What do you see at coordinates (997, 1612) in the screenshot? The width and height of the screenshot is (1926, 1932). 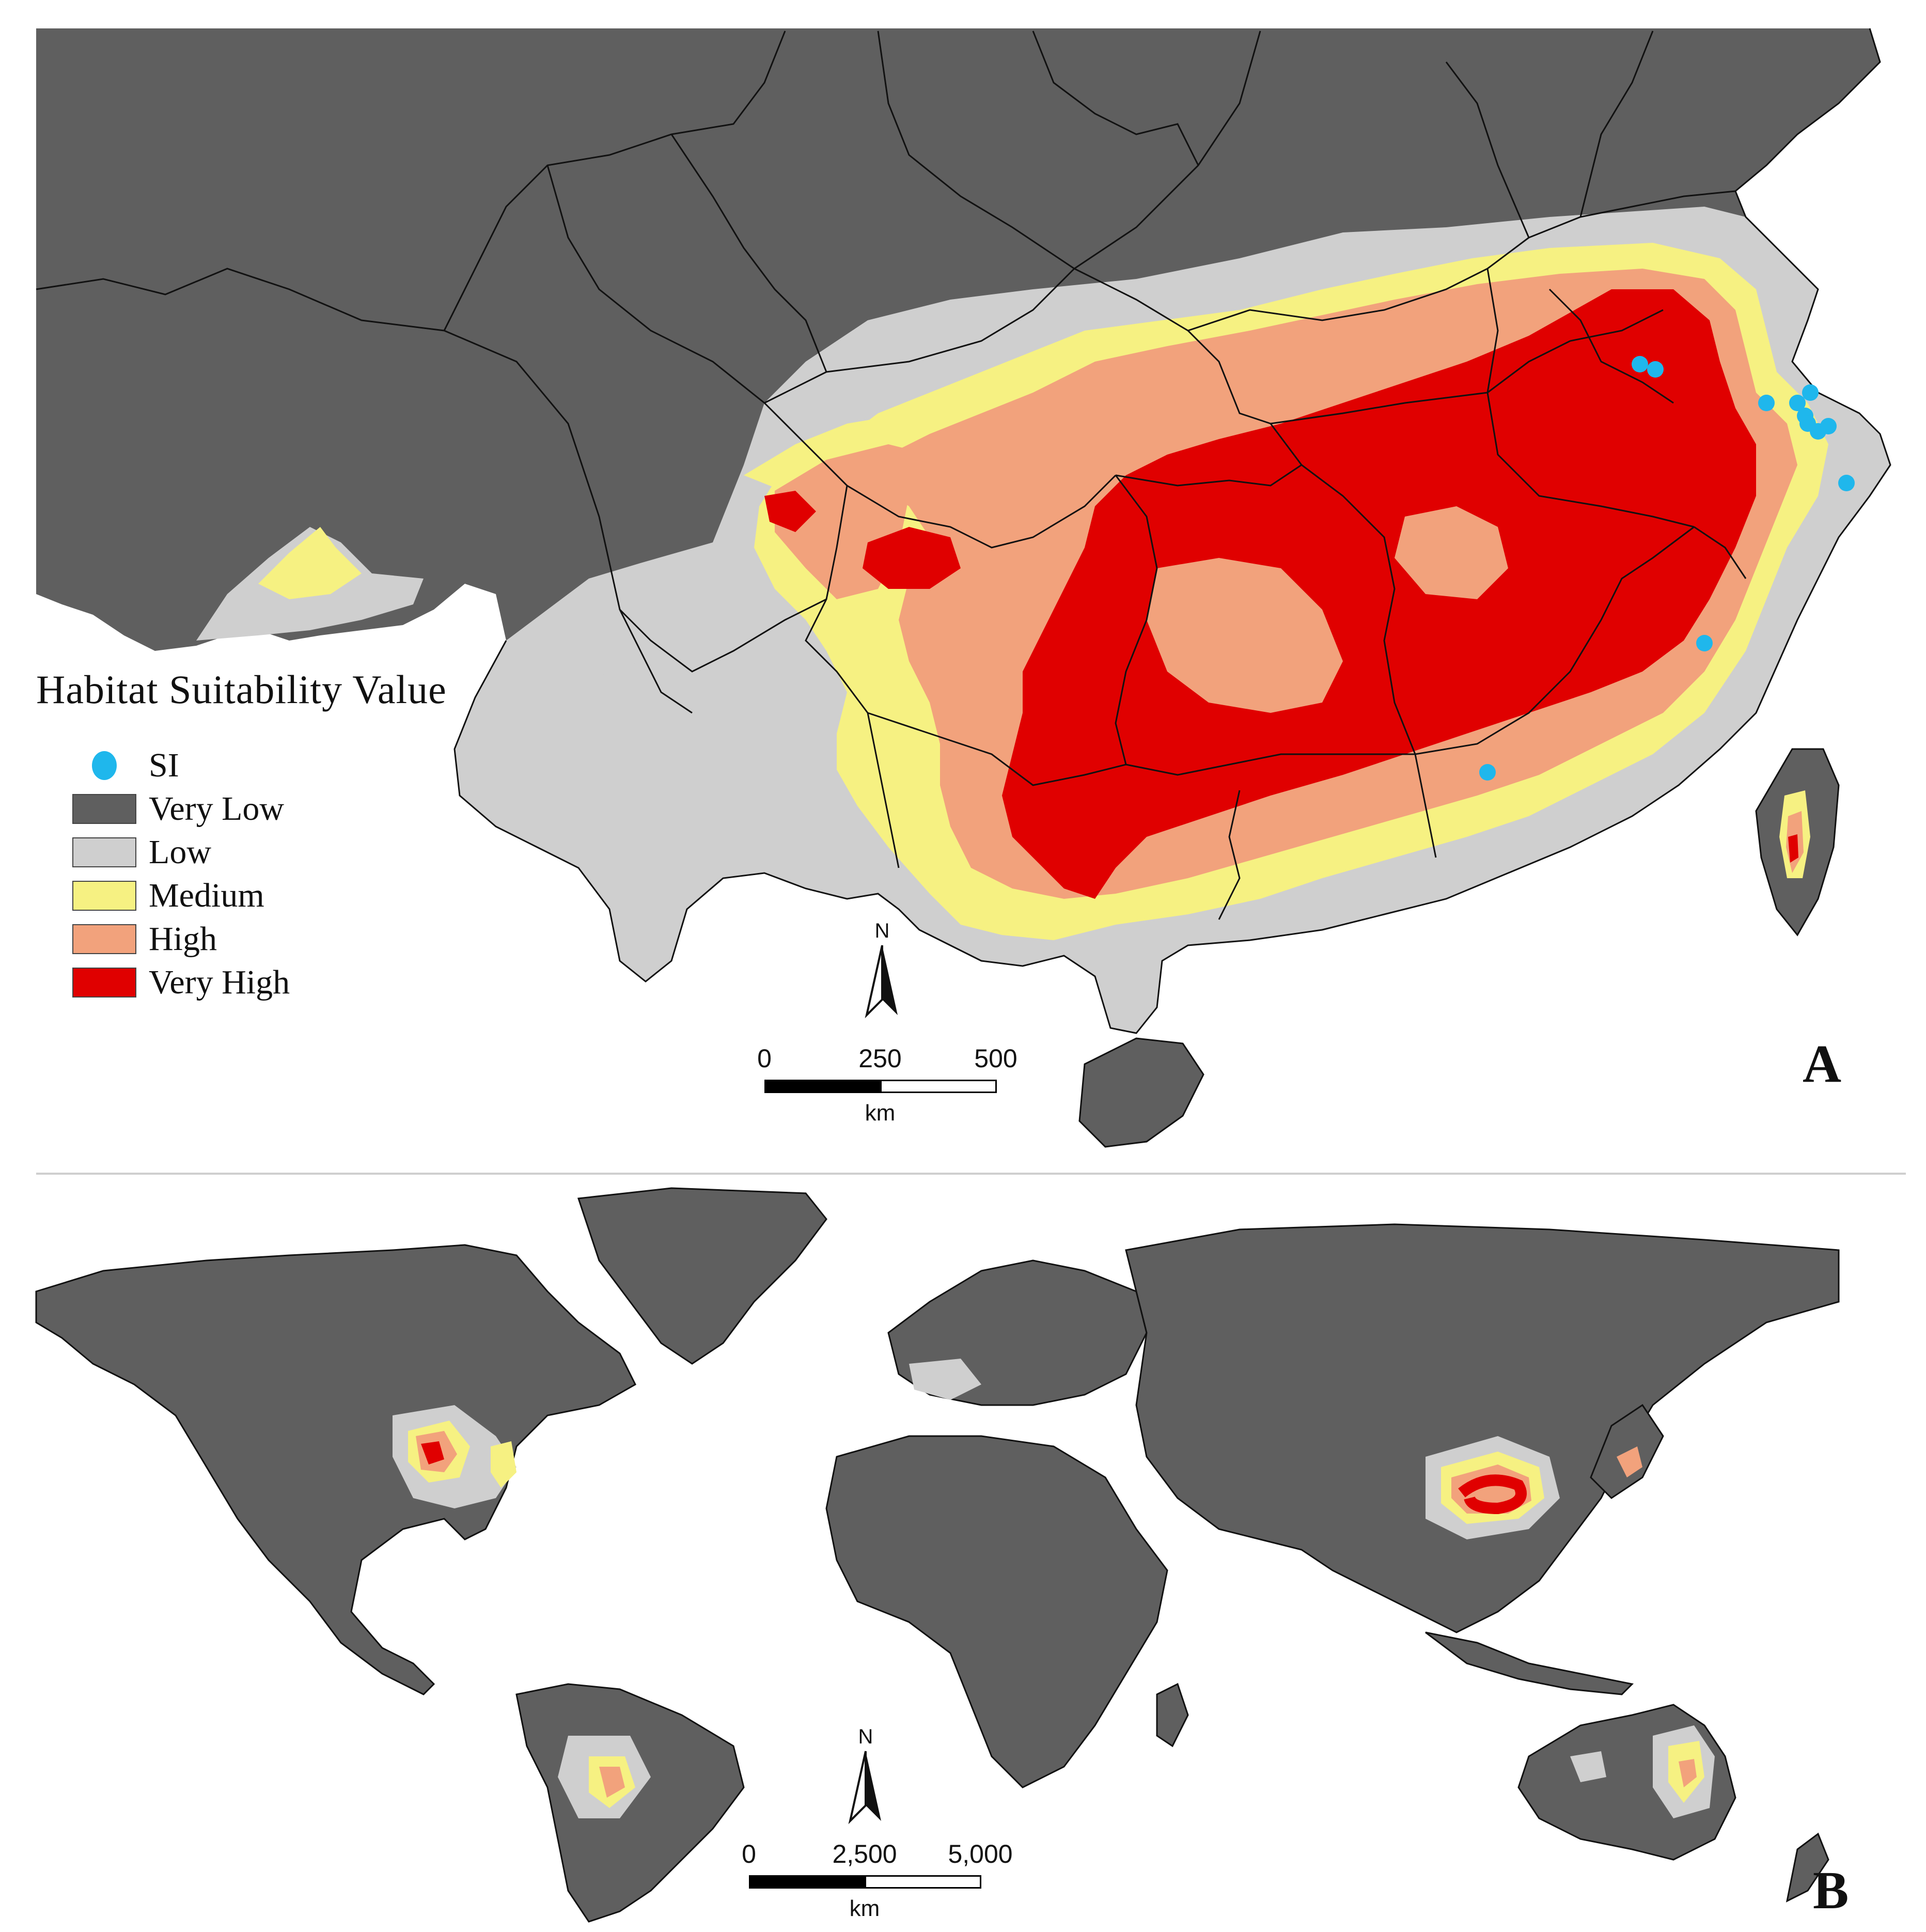 I see `africa` at bounding box center [997, 1612].